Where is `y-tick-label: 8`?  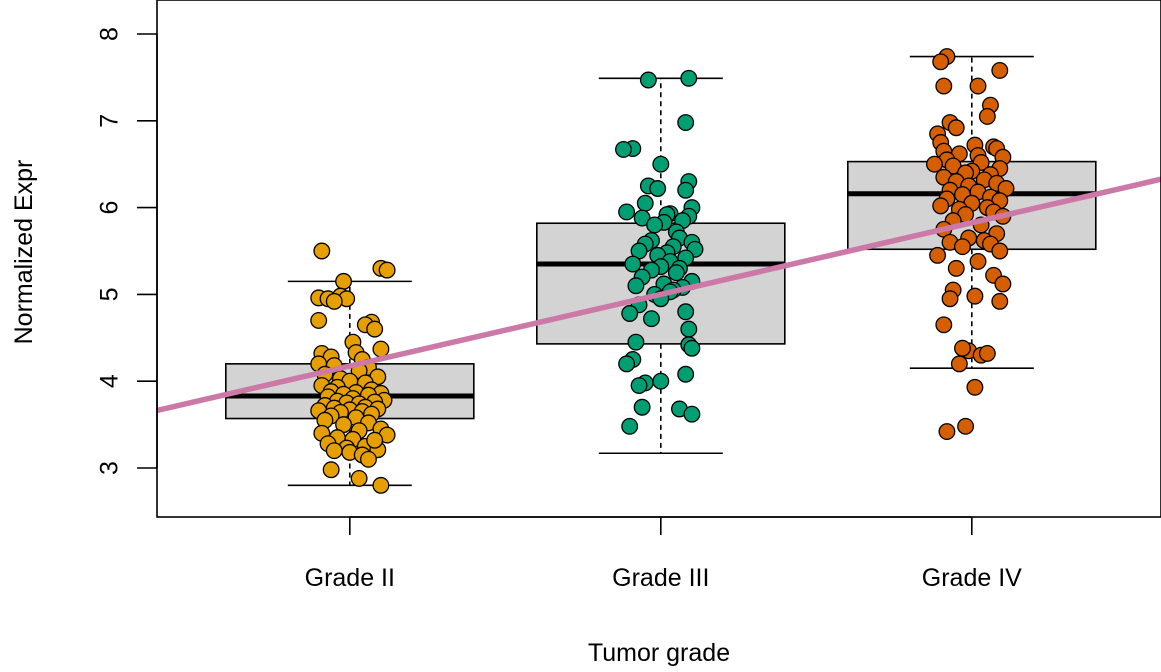
y-tick-label: 8 is located at coordinates (110, 34).